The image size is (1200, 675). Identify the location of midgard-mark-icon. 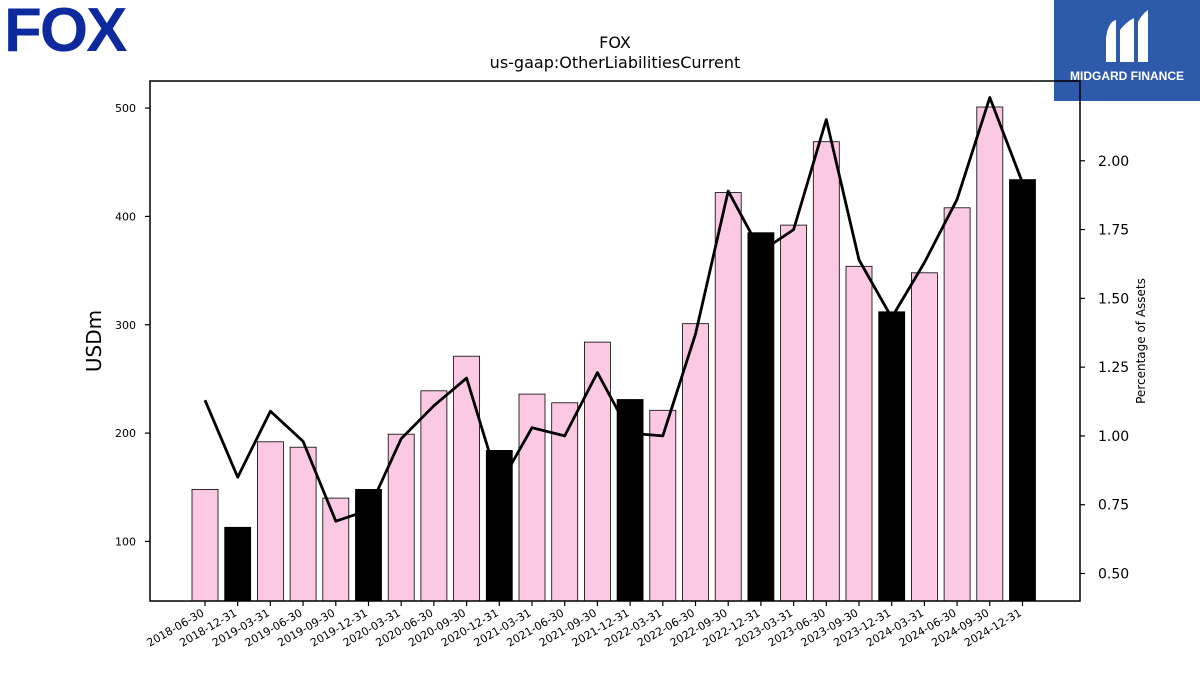
(1127, 36).